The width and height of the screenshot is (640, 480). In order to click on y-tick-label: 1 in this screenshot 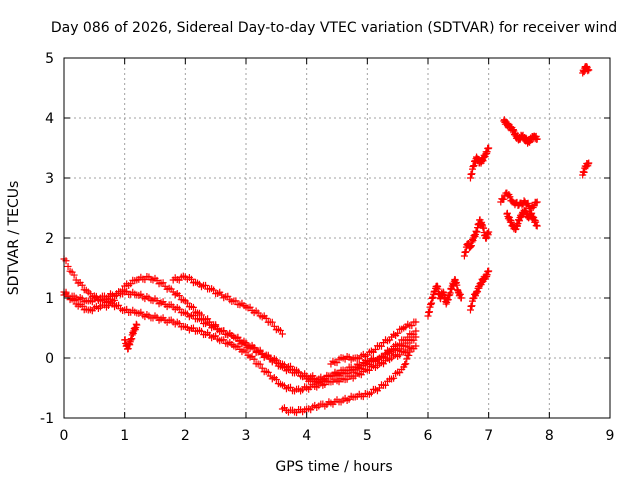, I will do `click(49, 299)`.